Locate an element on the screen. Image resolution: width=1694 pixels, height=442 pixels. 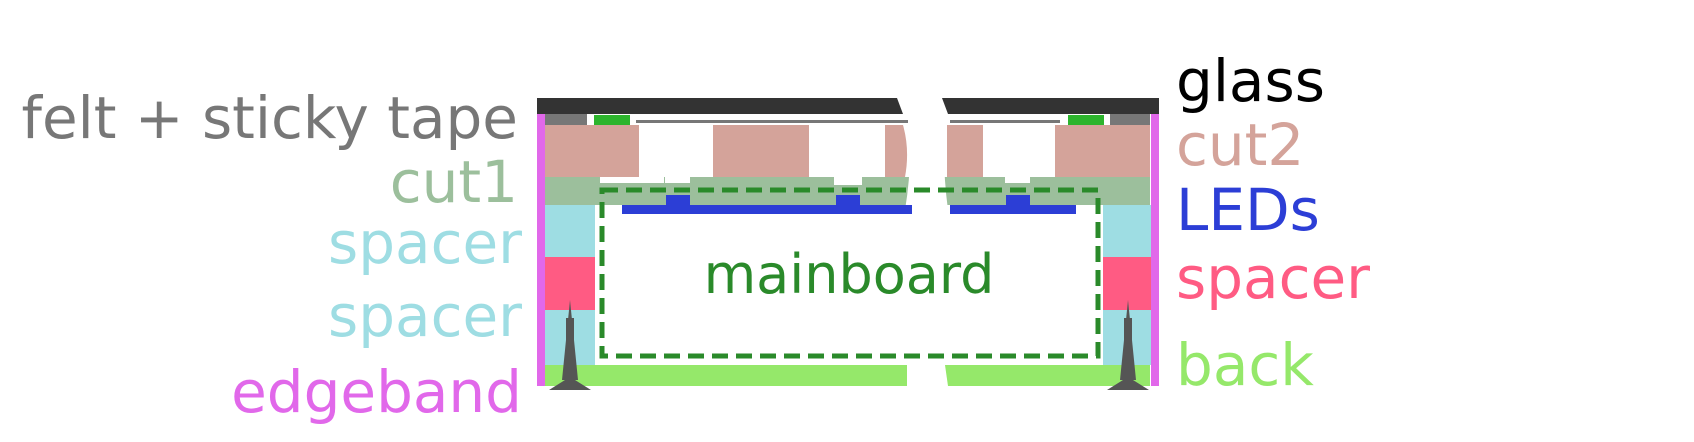
led-layer is located at coordinates (849, 204).